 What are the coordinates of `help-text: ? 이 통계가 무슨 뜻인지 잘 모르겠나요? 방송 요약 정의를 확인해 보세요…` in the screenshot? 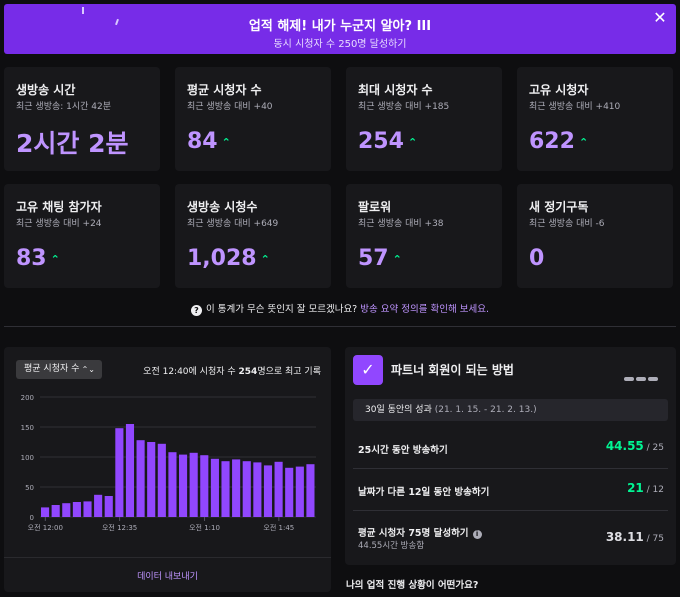 It's located at (340, 308).